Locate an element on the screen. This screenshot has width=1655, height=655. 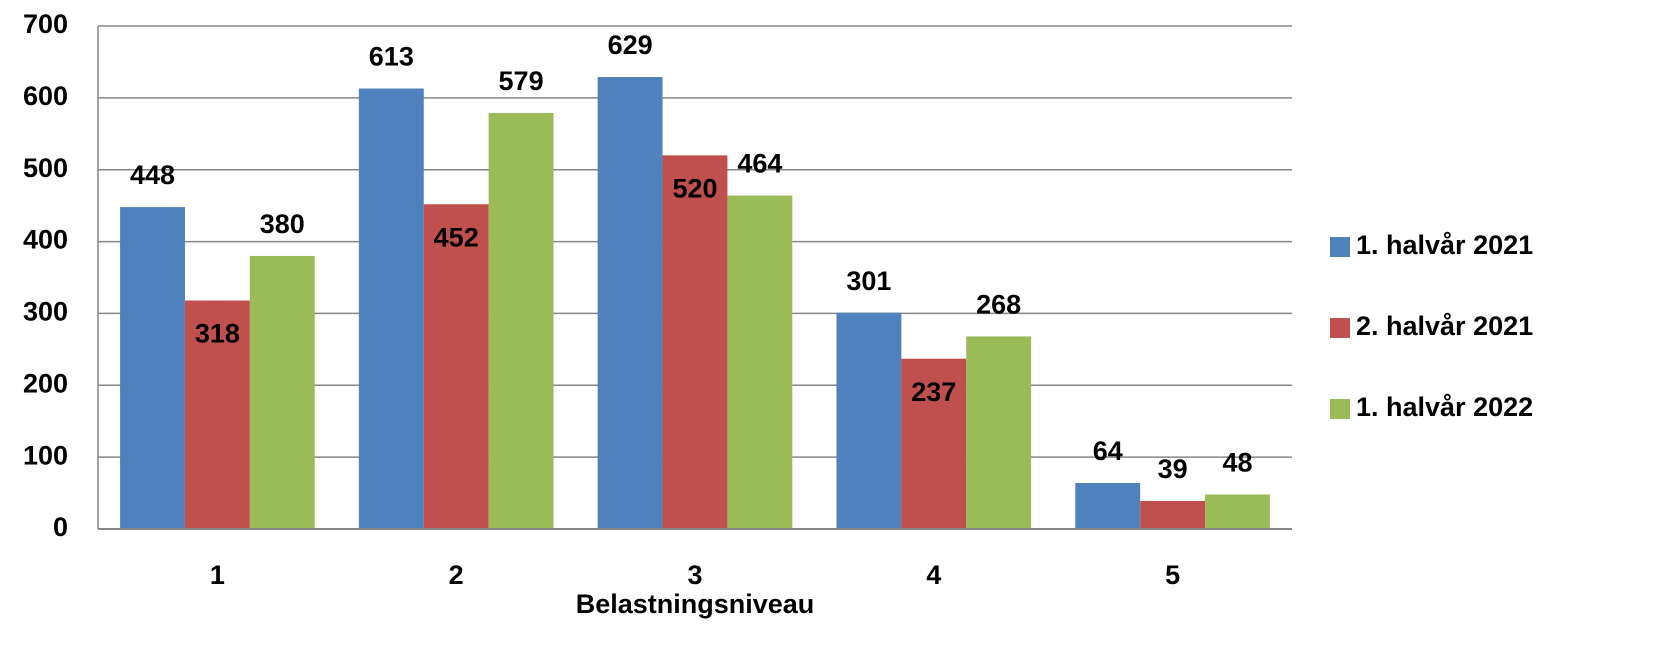
x-tick-label: 1 is located at coordinates (217, 575).